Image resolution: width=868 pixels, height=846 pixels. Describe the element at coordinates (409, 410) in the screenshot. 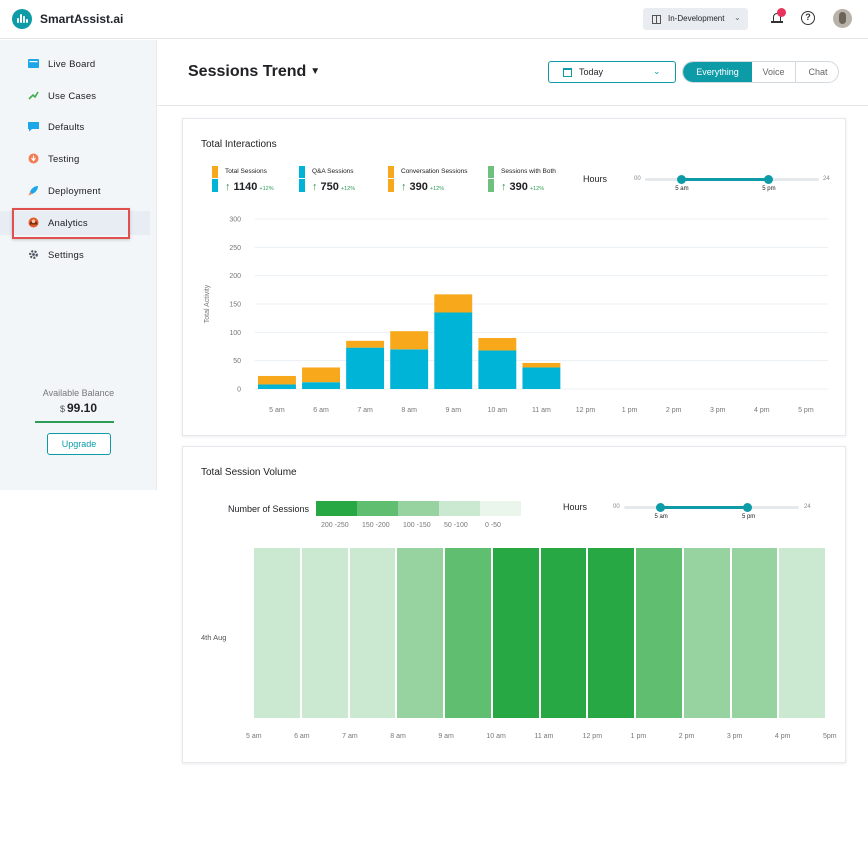

I see `x-tick-label: 8 am` at that location.